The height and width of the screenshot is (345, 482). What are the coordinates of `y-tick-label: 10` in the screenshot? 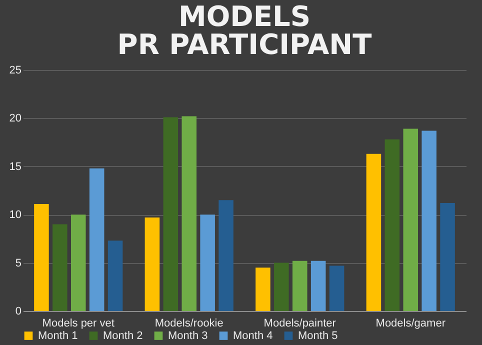 It's located at (15, 215).